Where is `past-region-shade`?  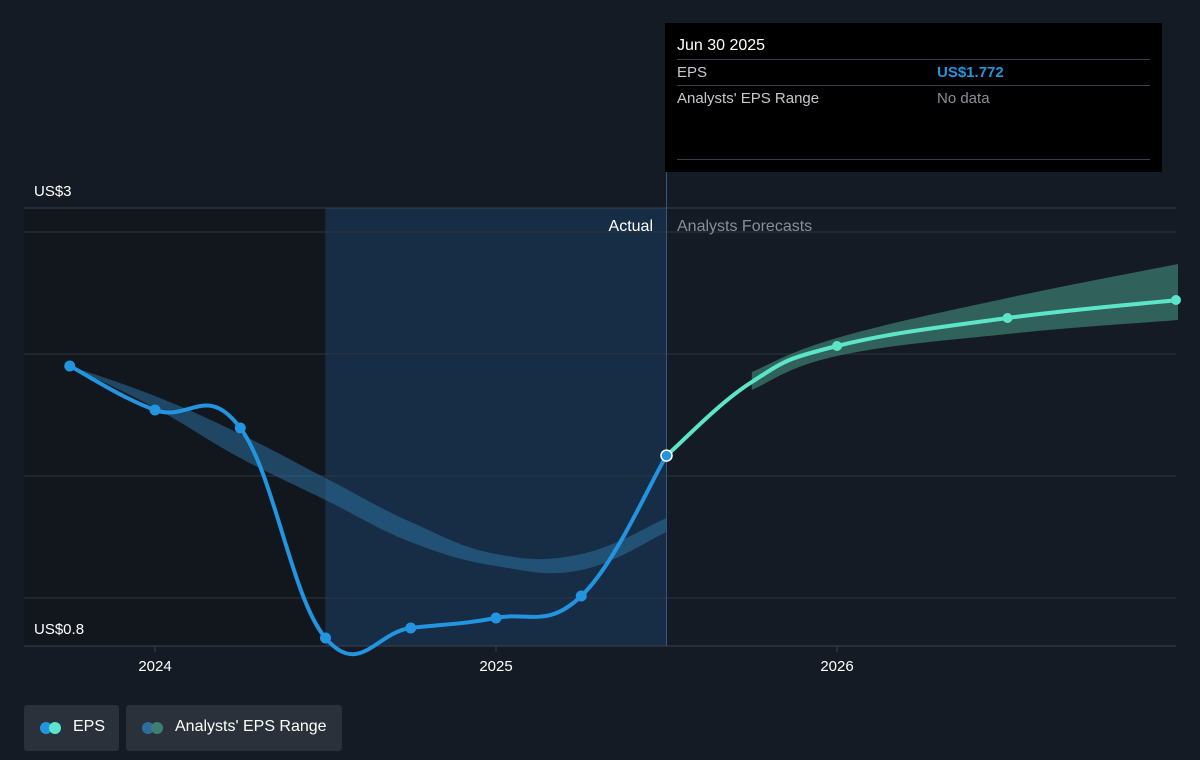 past-region-shade is located at coordinates (174, 427).